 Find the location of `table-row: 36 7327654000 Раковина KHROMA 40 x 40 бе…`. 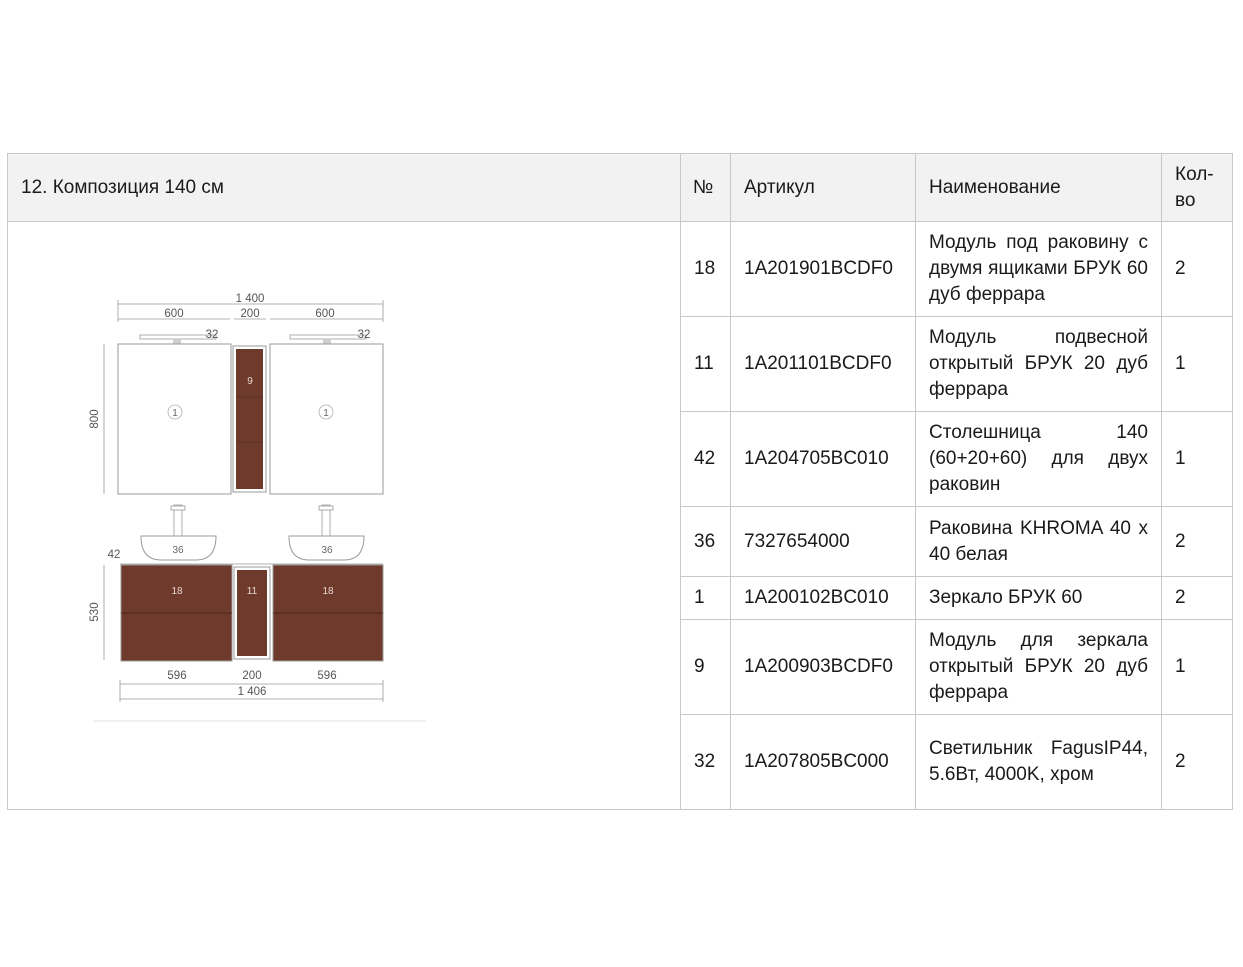

table-row: 36 7327654000 Раковина KHROMA 40 x 40 бе… is located at coordinates (620, 541).